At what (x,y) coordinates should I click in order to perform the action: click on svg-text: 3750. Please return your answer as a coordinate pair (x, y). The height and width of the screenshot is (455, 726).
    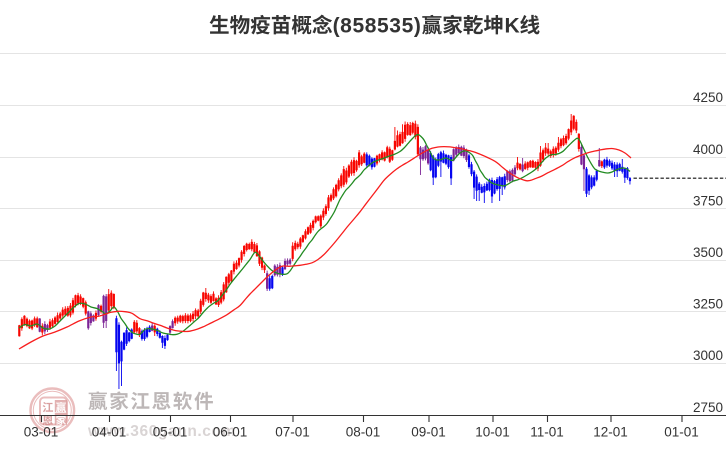
    Looking at the image, I should click on (708, 200).